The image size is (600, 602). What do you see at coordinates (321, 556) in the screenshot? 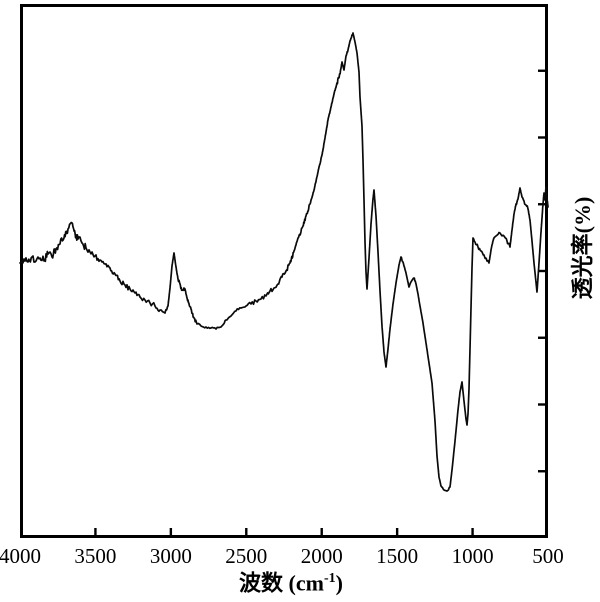
I see `x-tick-label: 2000` at bounding box center [321, 556].